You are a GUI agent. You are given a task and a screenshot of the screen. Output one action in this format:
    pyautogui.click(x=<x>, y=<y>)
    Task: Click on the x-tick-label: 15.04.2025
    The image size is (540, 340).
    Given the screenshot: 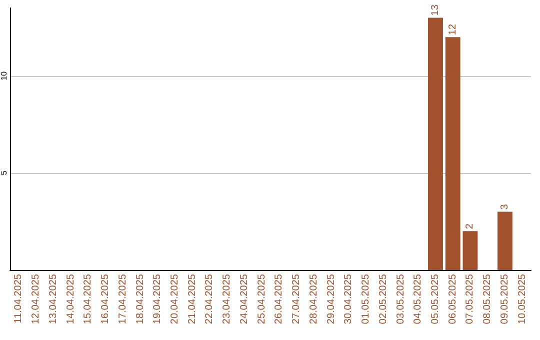 What is the action you would take?
    pyautogui.click(x=88, y=299)
    